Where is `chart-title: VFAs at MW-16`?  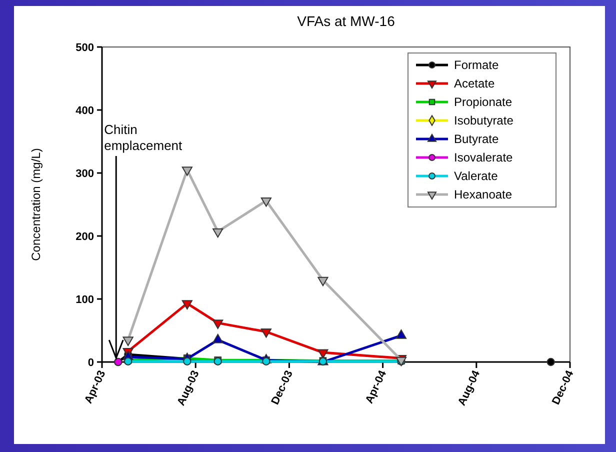
chart-title: VFAs at MW-16 is located at coordinates (346, 21).